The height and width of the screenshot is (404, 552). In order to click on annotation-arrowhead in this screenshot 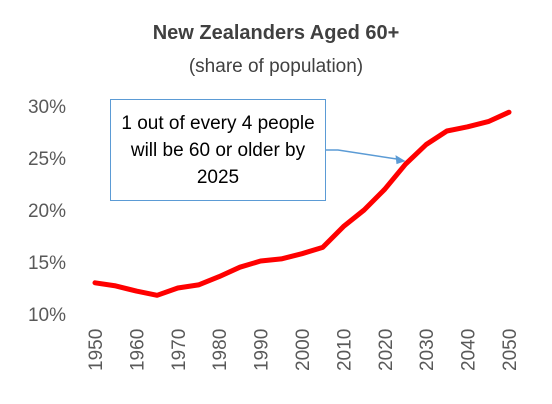, I will do `click(400, 160)`.